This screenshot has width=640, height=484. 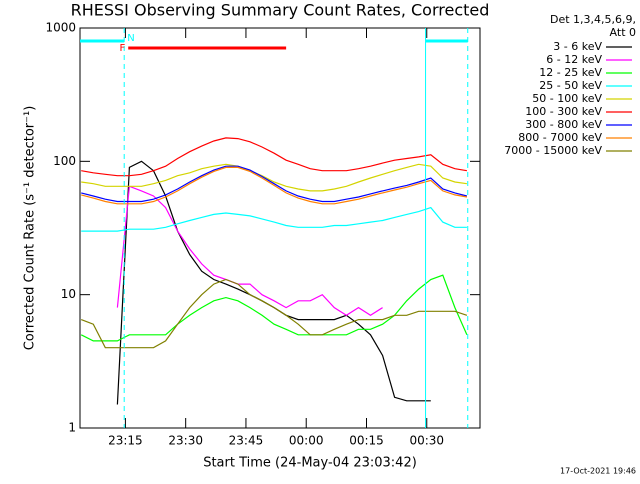 I want to click on legend-label: 25 - 50 keV, so click(x=570, y=85).